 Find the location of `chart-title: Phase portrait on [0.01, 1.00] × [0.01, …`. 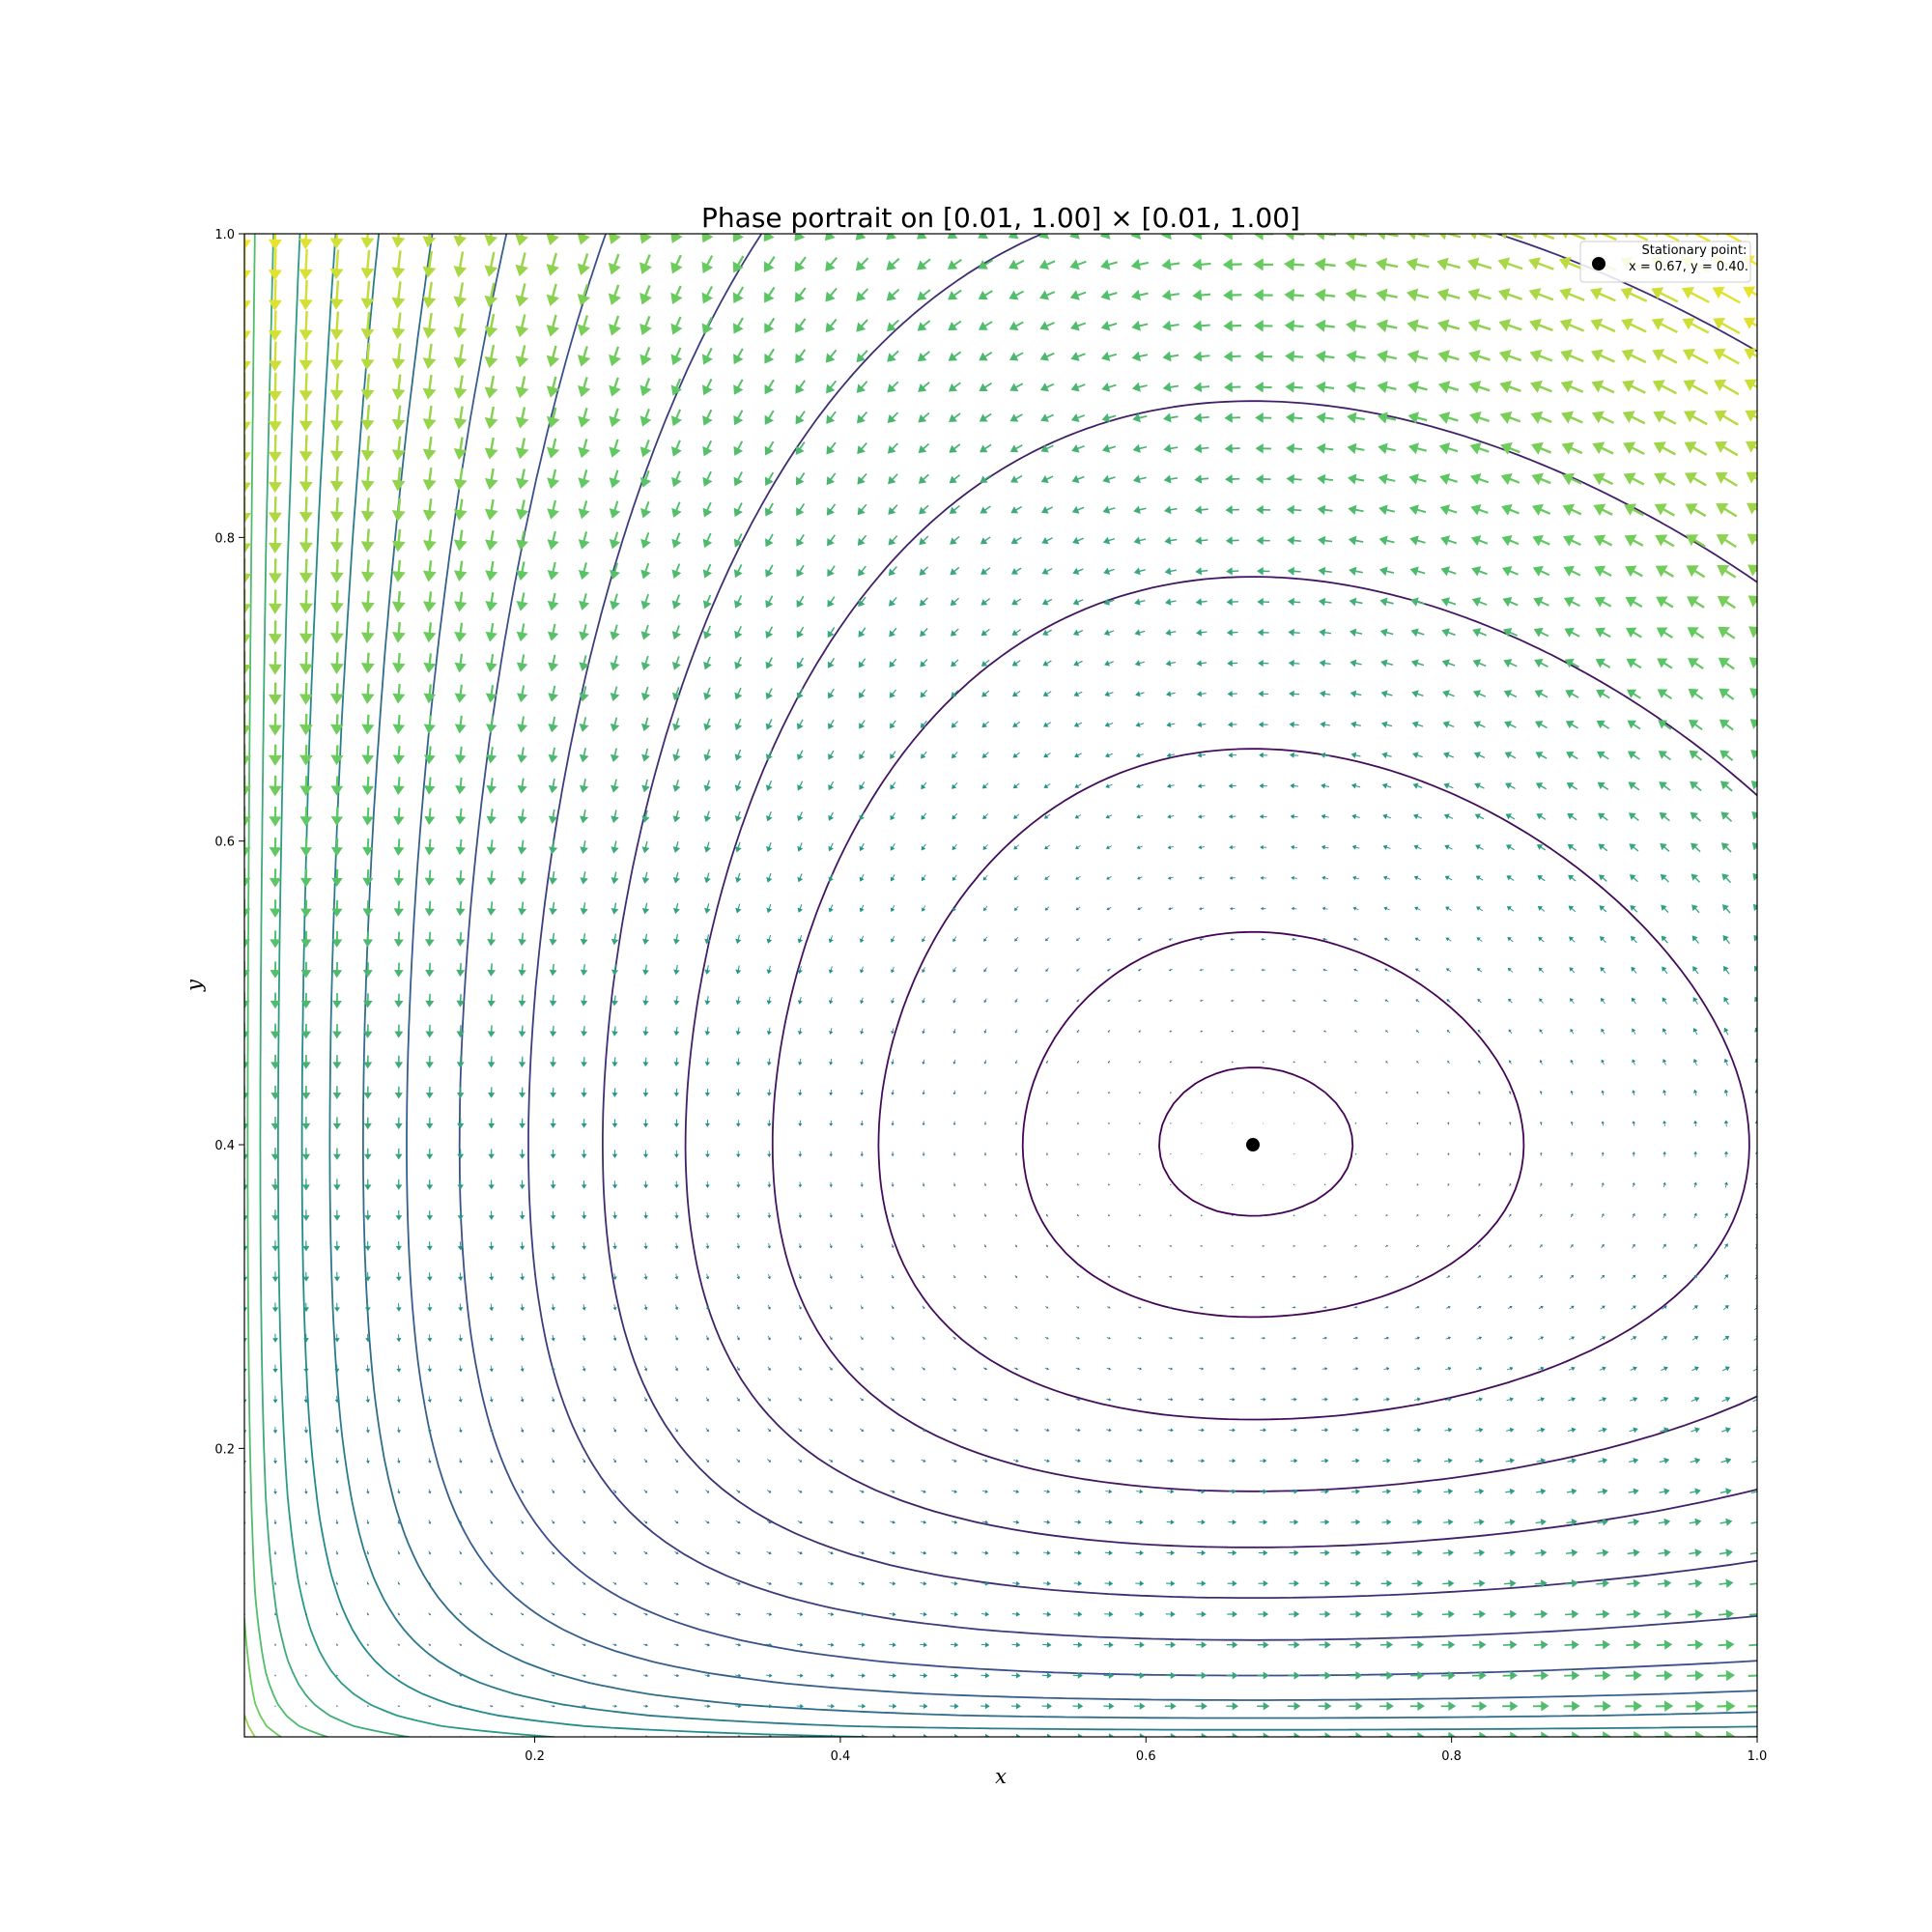

chart-title: Phase portrait on [0.01, 1.00] × [0.01, … is located at coordinates (1000, 218).